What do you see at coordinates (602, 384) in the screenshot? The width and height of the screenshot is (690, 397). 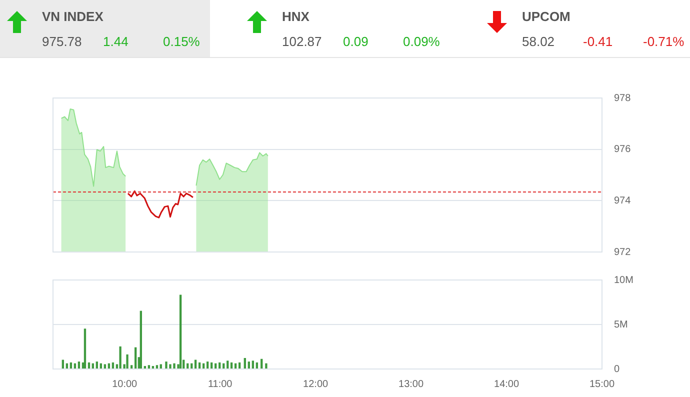 I see `x-tick-label: 15:00` at bounding box center [602, 384].